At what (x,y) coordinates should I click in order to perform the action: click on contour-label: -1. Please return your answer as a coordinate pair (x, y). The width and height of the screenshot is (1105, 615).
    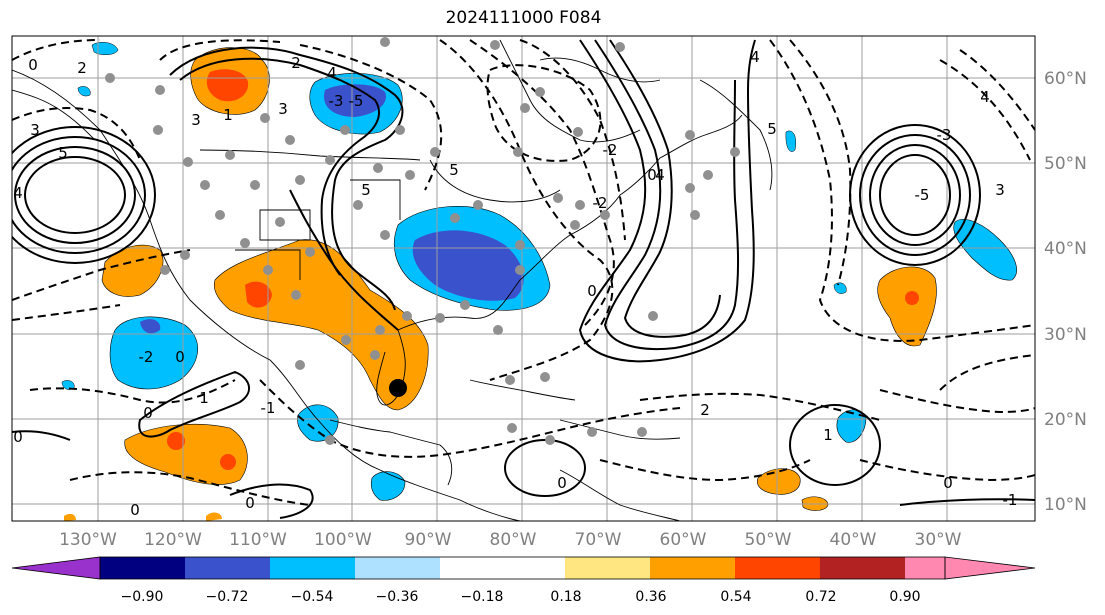
    Looking at the image, I should click on (1010, 500).